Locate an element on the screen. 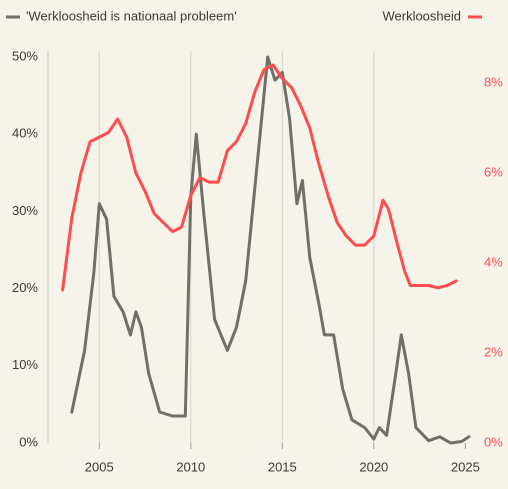  x-tick-label: 2010 is located at coordinates (190, 466).